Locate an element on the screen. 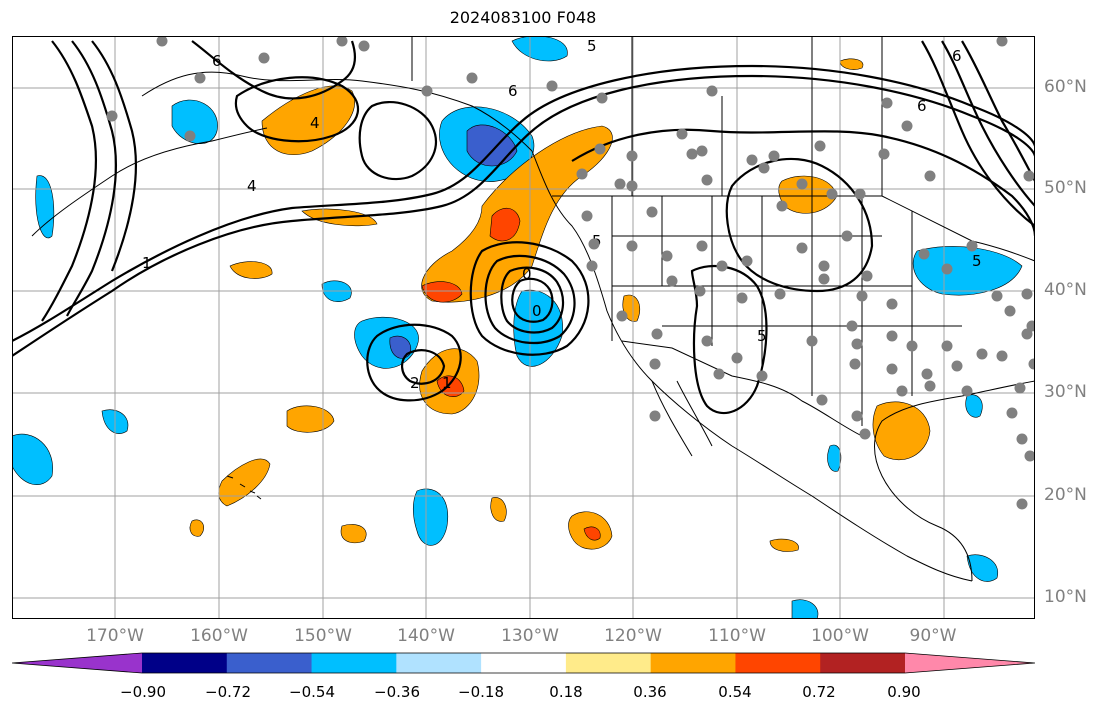 The height and width of the screenshot is (712, 1105). darkblue-core-midpac is located at coordinates (400, 347).